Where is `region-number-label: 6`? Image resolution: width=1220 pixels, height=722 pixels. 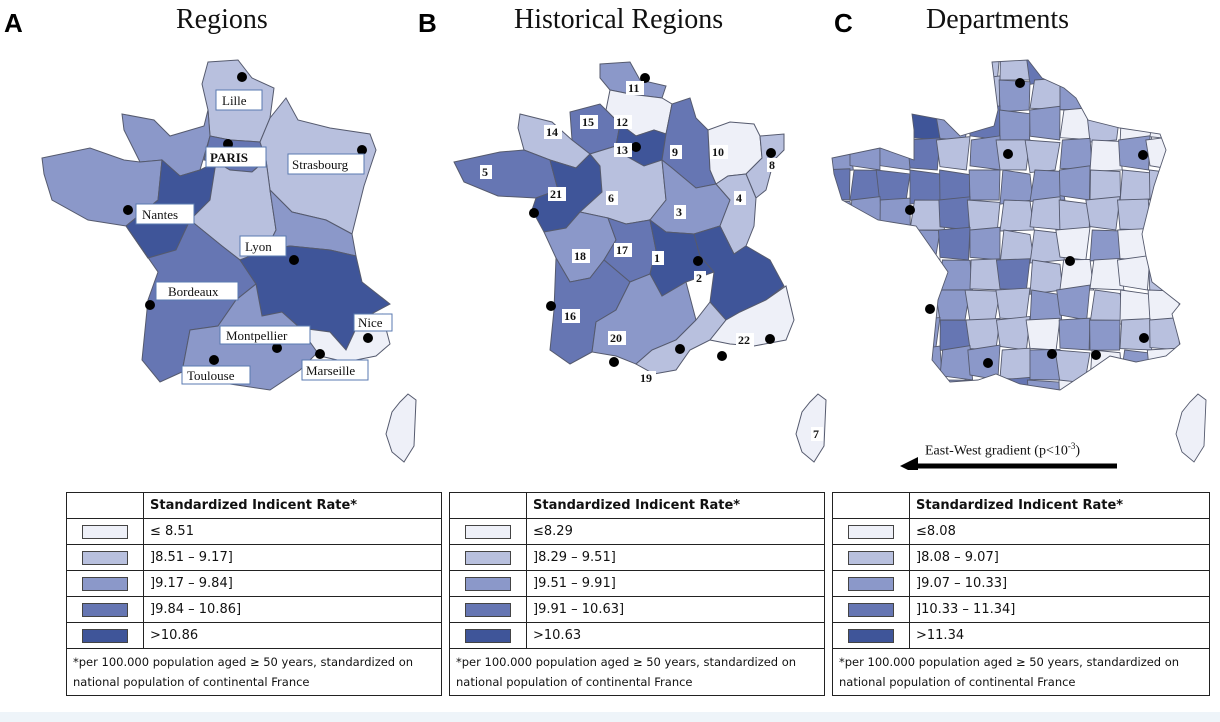
region-number-label: 6 is located at coordinates (611, 198).